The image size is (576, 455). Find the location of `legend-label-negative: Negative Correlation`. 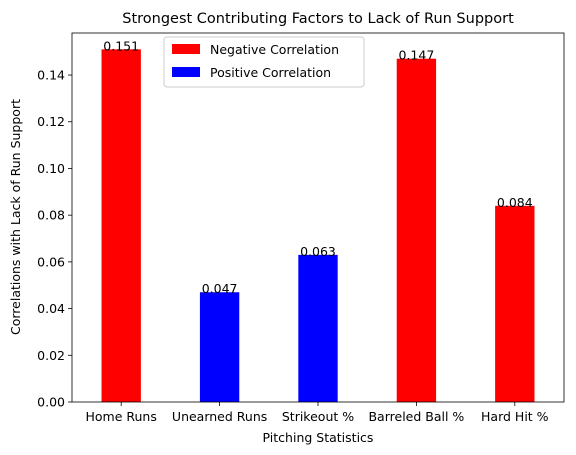

legend-label-negative: Negative Correlation is located at coordinates (274, 49).